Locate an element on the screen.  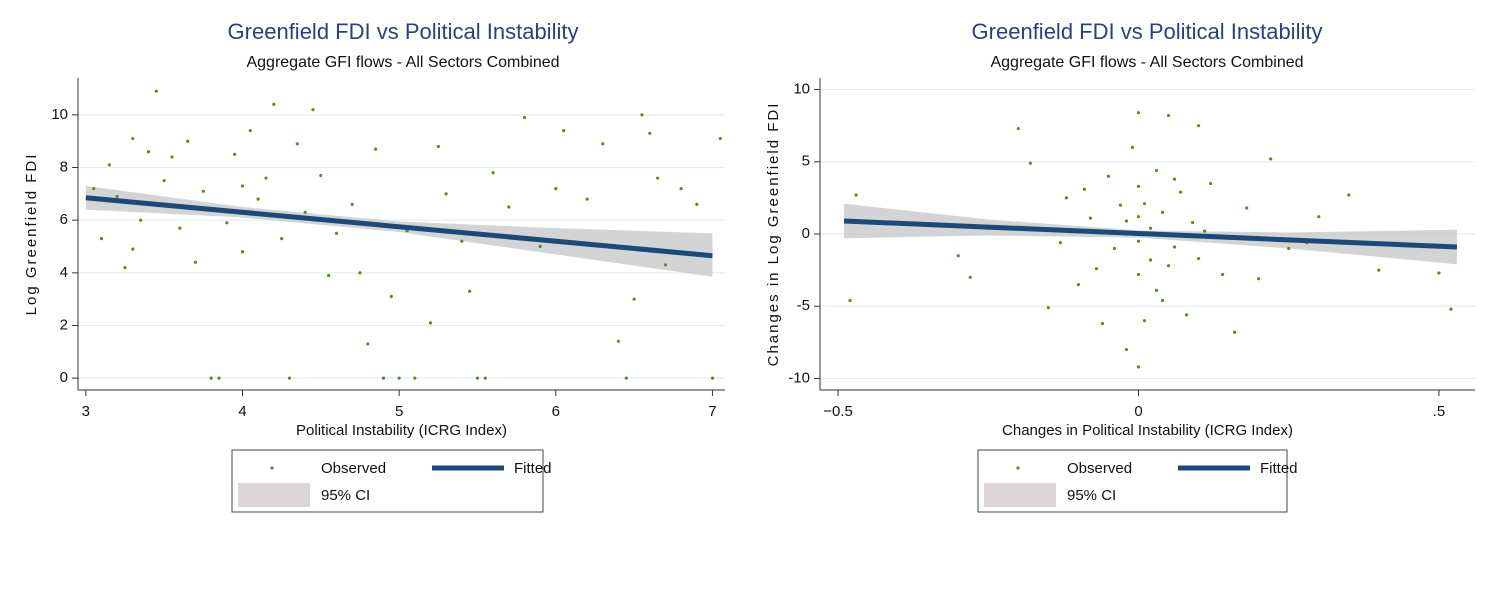
x-tick-label: 7 is located at coordinates (712, 411).